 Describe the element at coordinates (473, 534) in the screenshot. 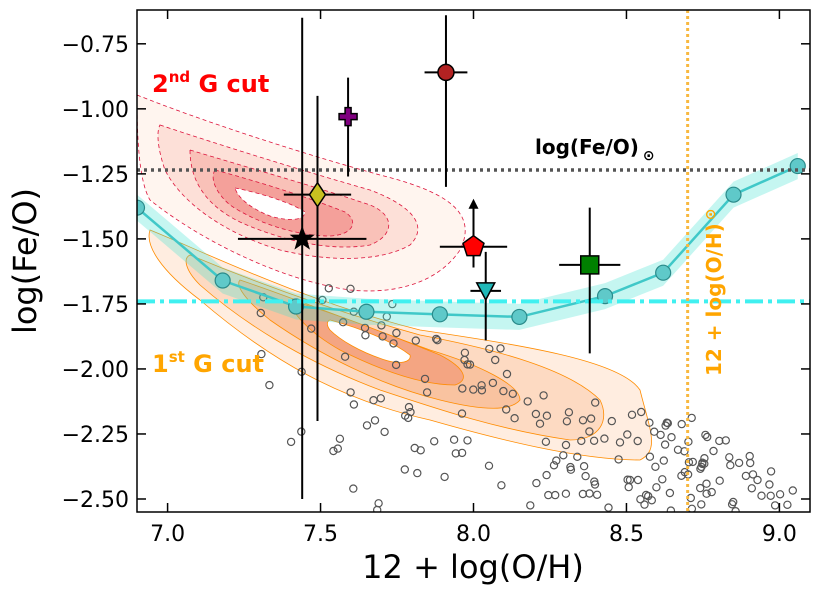

I see `x-tick-label: 8.0` at that location.